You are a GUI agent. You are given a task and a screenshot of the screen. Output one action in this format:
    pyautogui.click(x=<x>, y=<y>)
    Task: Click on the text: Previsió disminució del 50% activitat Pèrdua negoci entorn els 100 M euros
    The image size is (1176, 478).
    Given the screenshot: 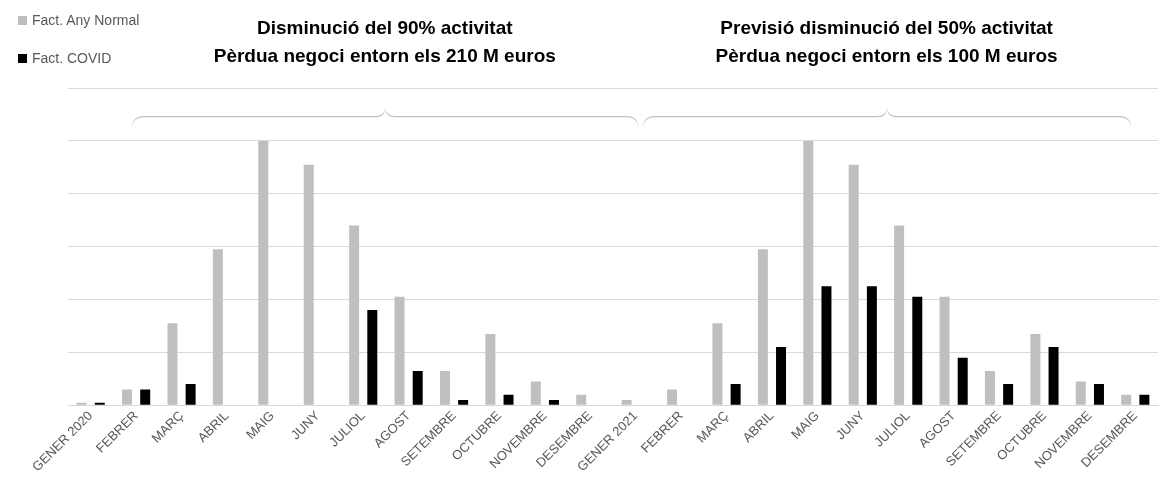 What is the action you would take?
    pyautogui.click(x=886, y=42)
    